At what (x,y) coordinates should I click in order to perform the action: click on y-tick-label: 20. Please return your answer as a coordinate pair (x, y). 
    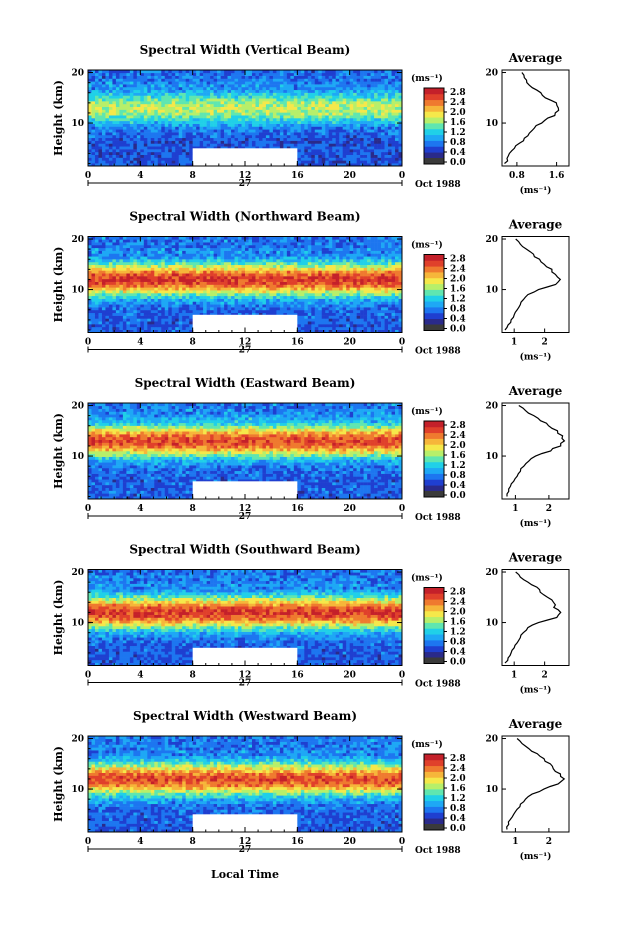
    Looking at the image, I should click on (77, 74).